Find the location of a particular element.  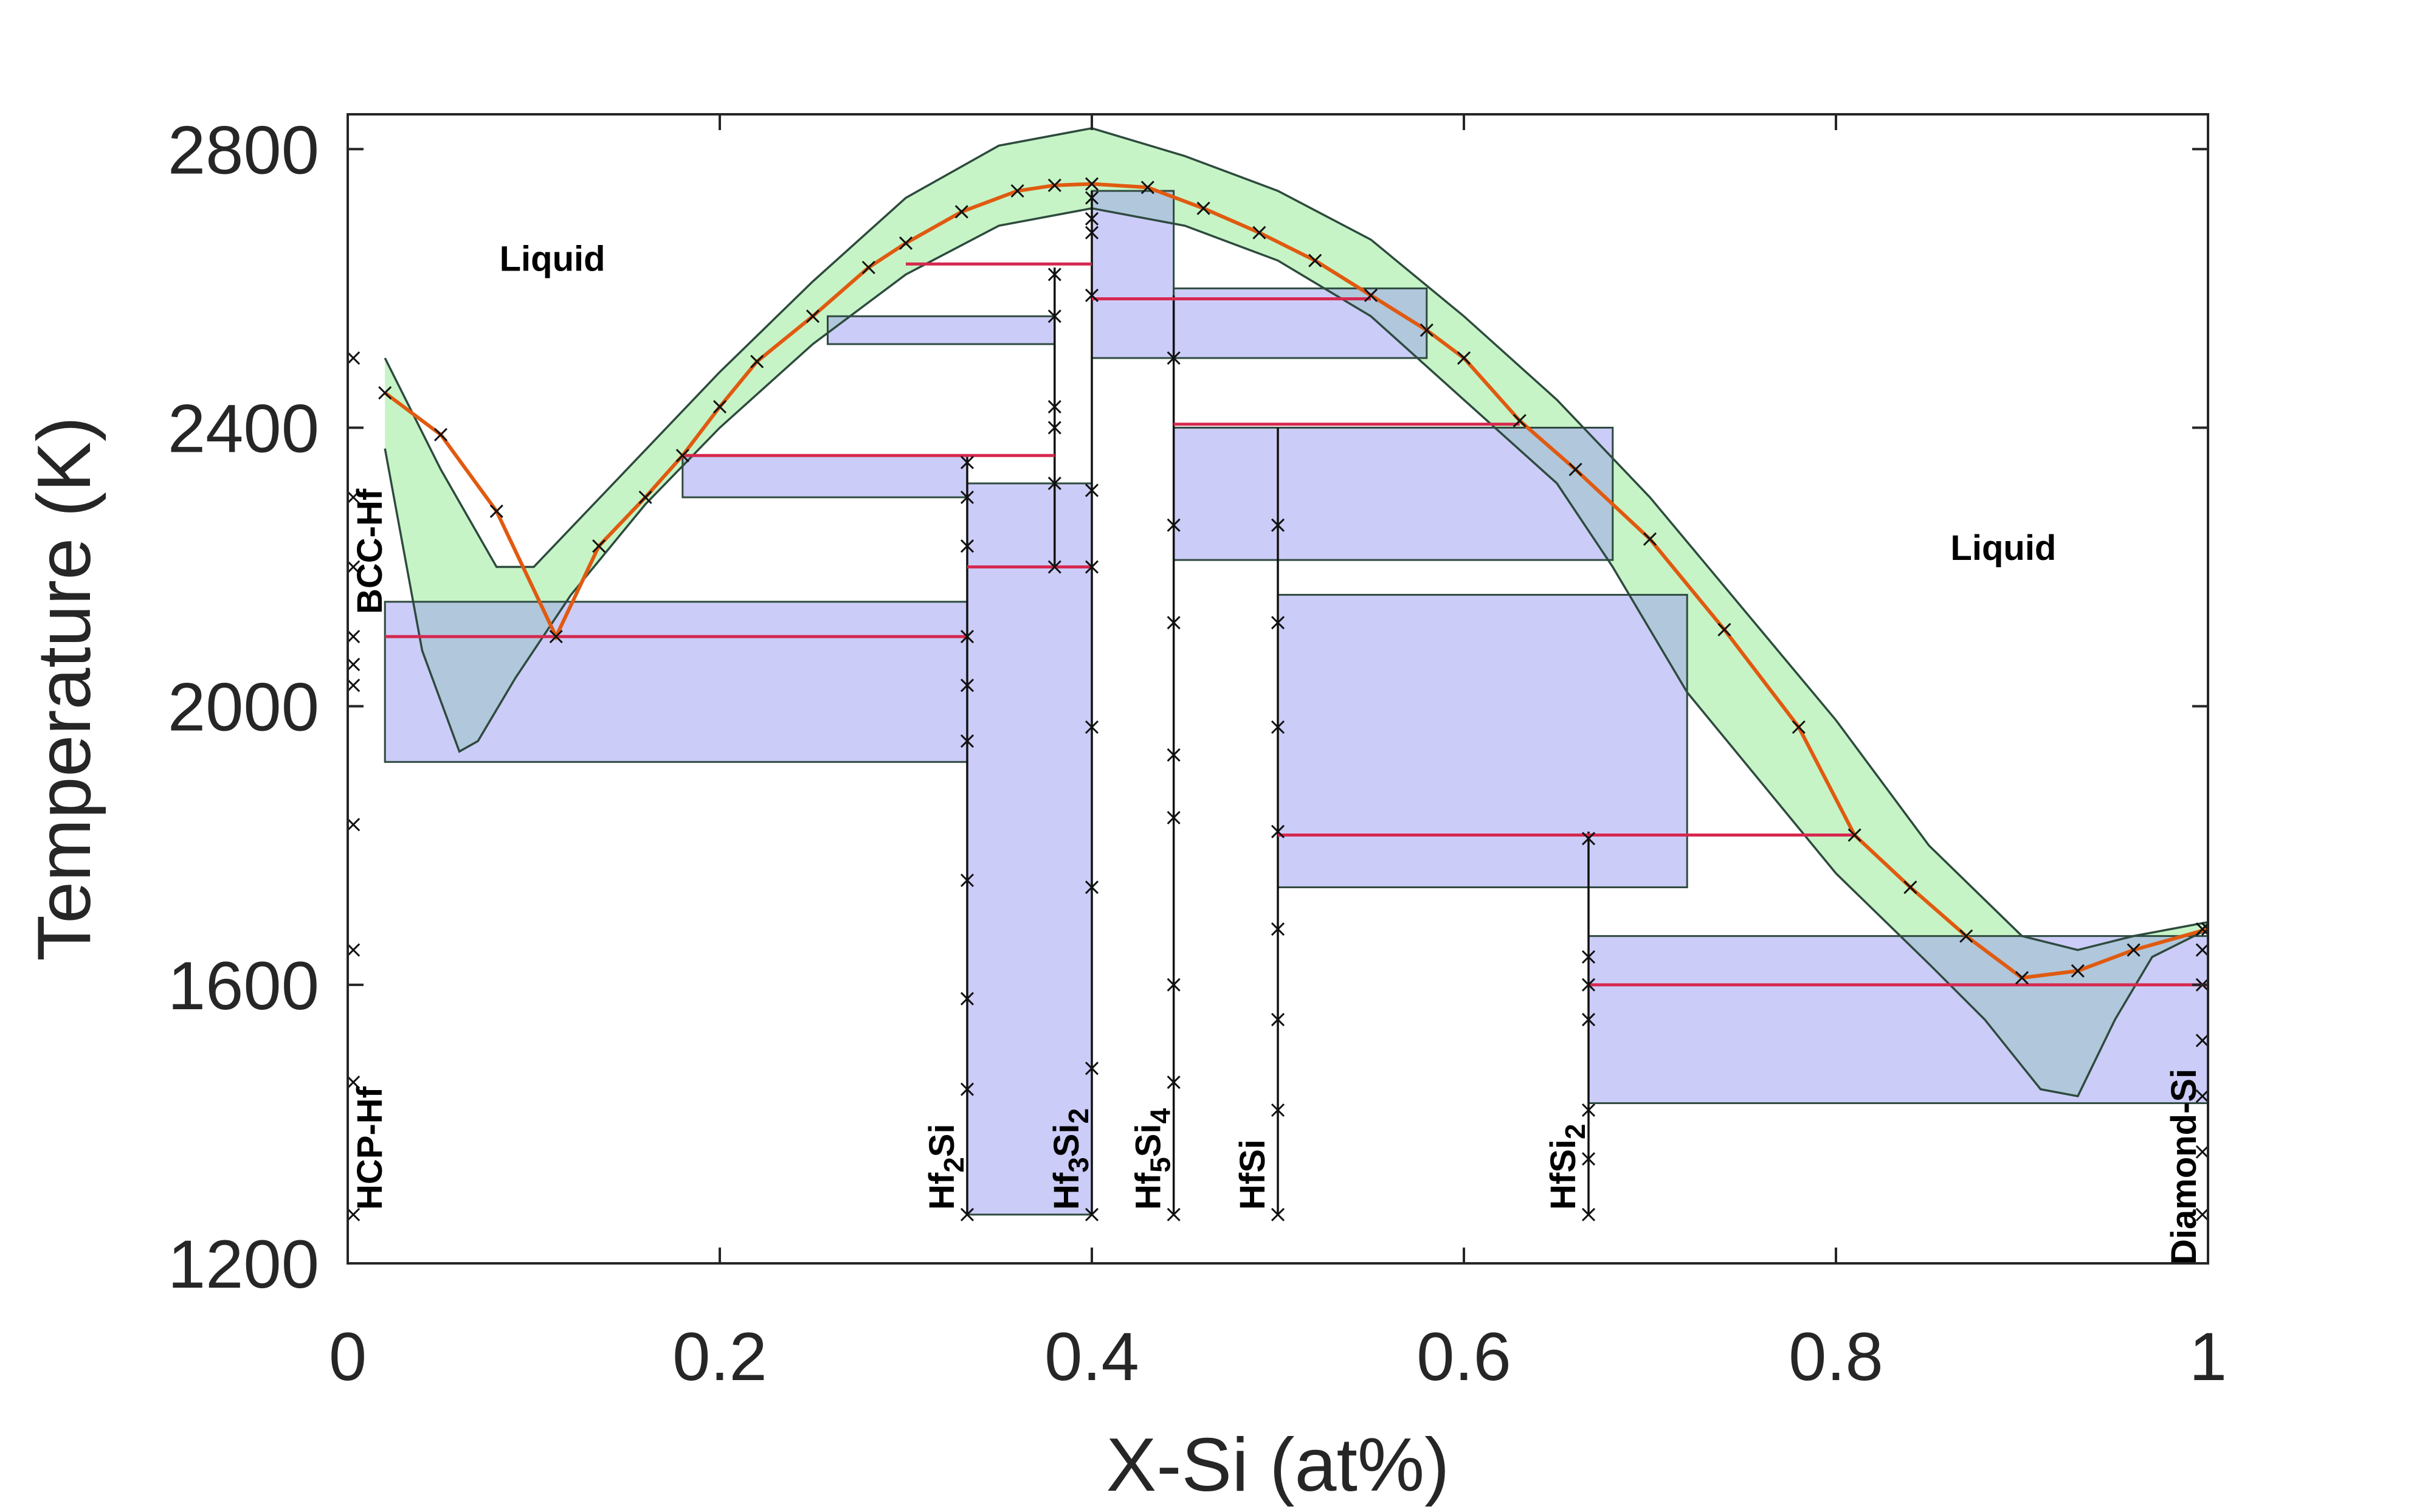

compound-label: Diamond-Si is located at coordinates (2184, 1167).